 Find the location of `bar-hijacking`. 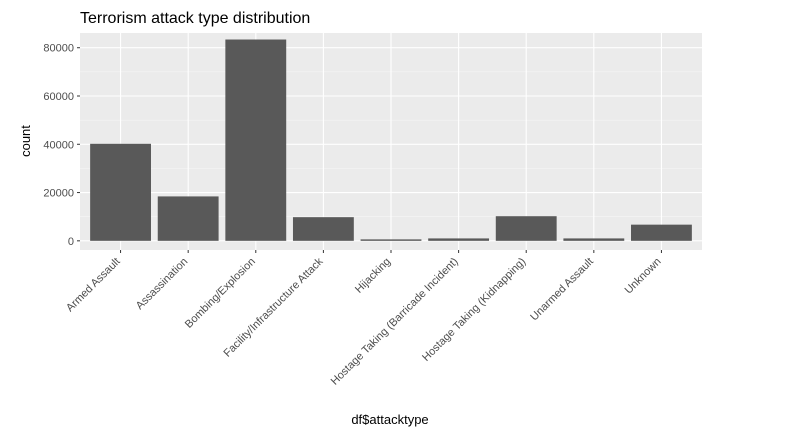

bar-hijacking is located at coordinates (391, 240).